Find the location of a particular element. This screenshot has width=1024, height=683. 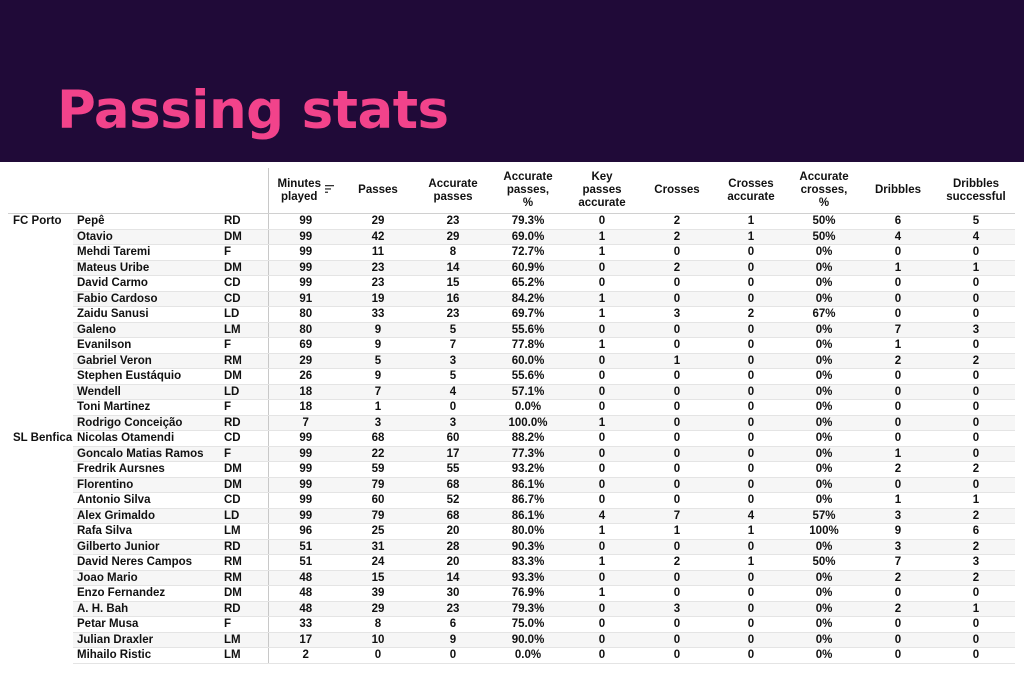

stat-cell: 69.7% is located at coordinates (528, 314).